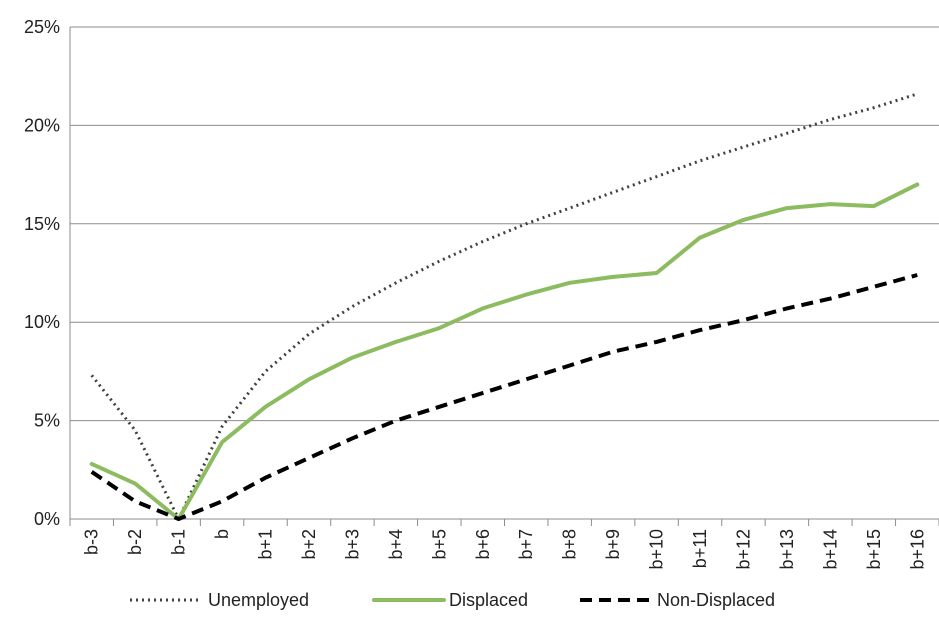  Describe the element at coordinates (135, 542) in the screenshot. I see `x-tick-label: b-2` at that location.